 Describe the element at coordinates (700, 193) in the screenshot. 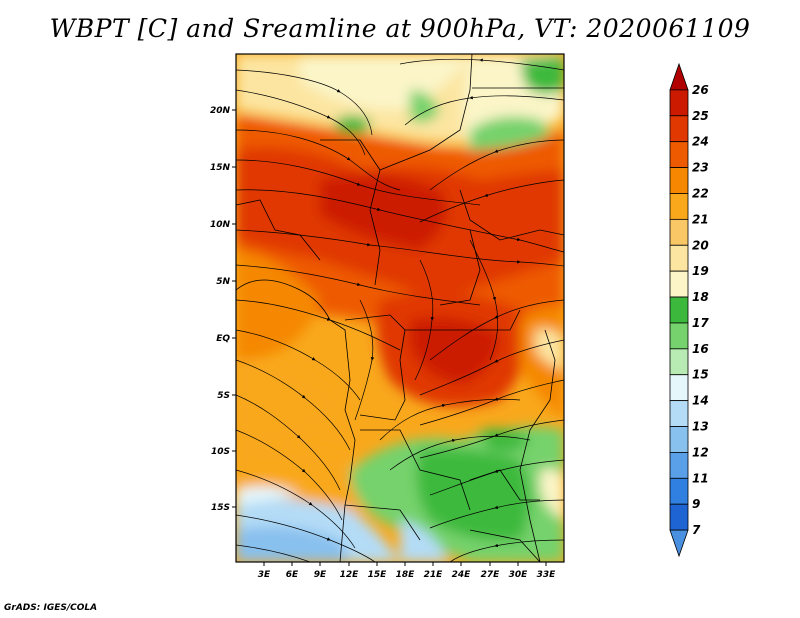

I see `colorbar-label: 22` at that location.